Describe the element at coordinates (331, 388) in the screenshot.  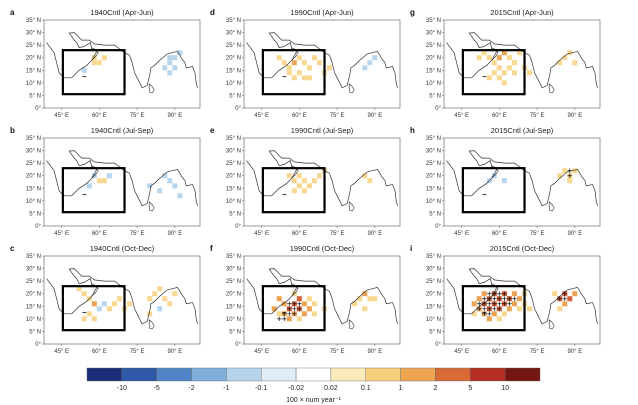
I see `colorbar-tick-label: 0.02` at that location.